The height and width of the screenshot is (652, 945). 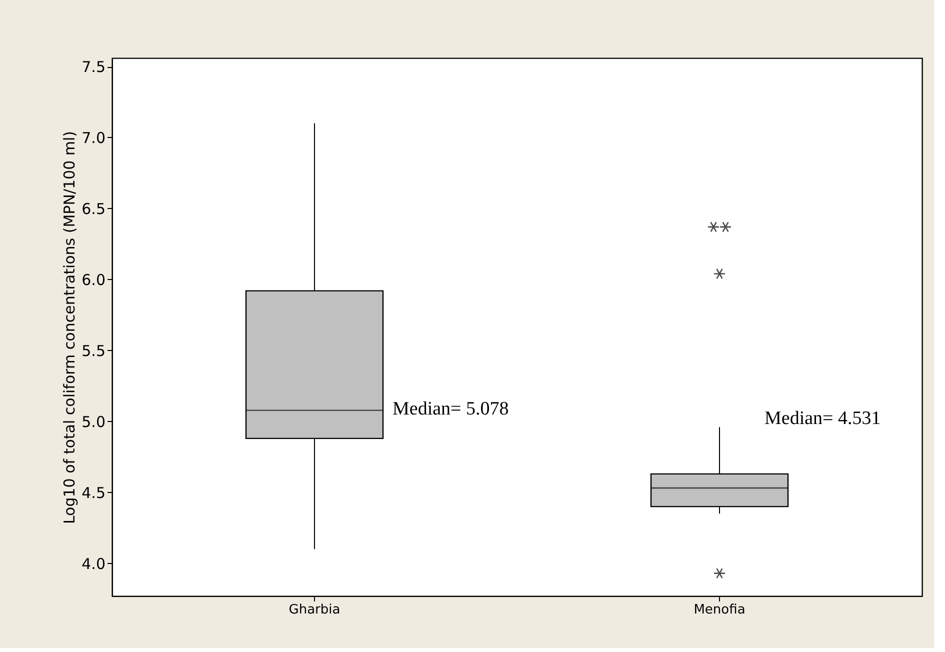 What do you see at coordinates (94, 279) in the screenshot?
I see `y-tick-label: 6.0` at bounding box center [94, 279].